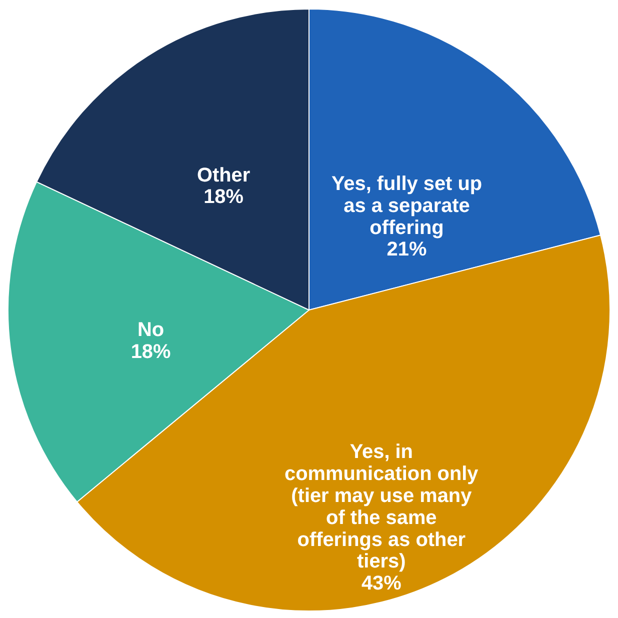  Describe the element at coordinates (223, 175) in the screenshot. I see `slice-label: Other` at that location.